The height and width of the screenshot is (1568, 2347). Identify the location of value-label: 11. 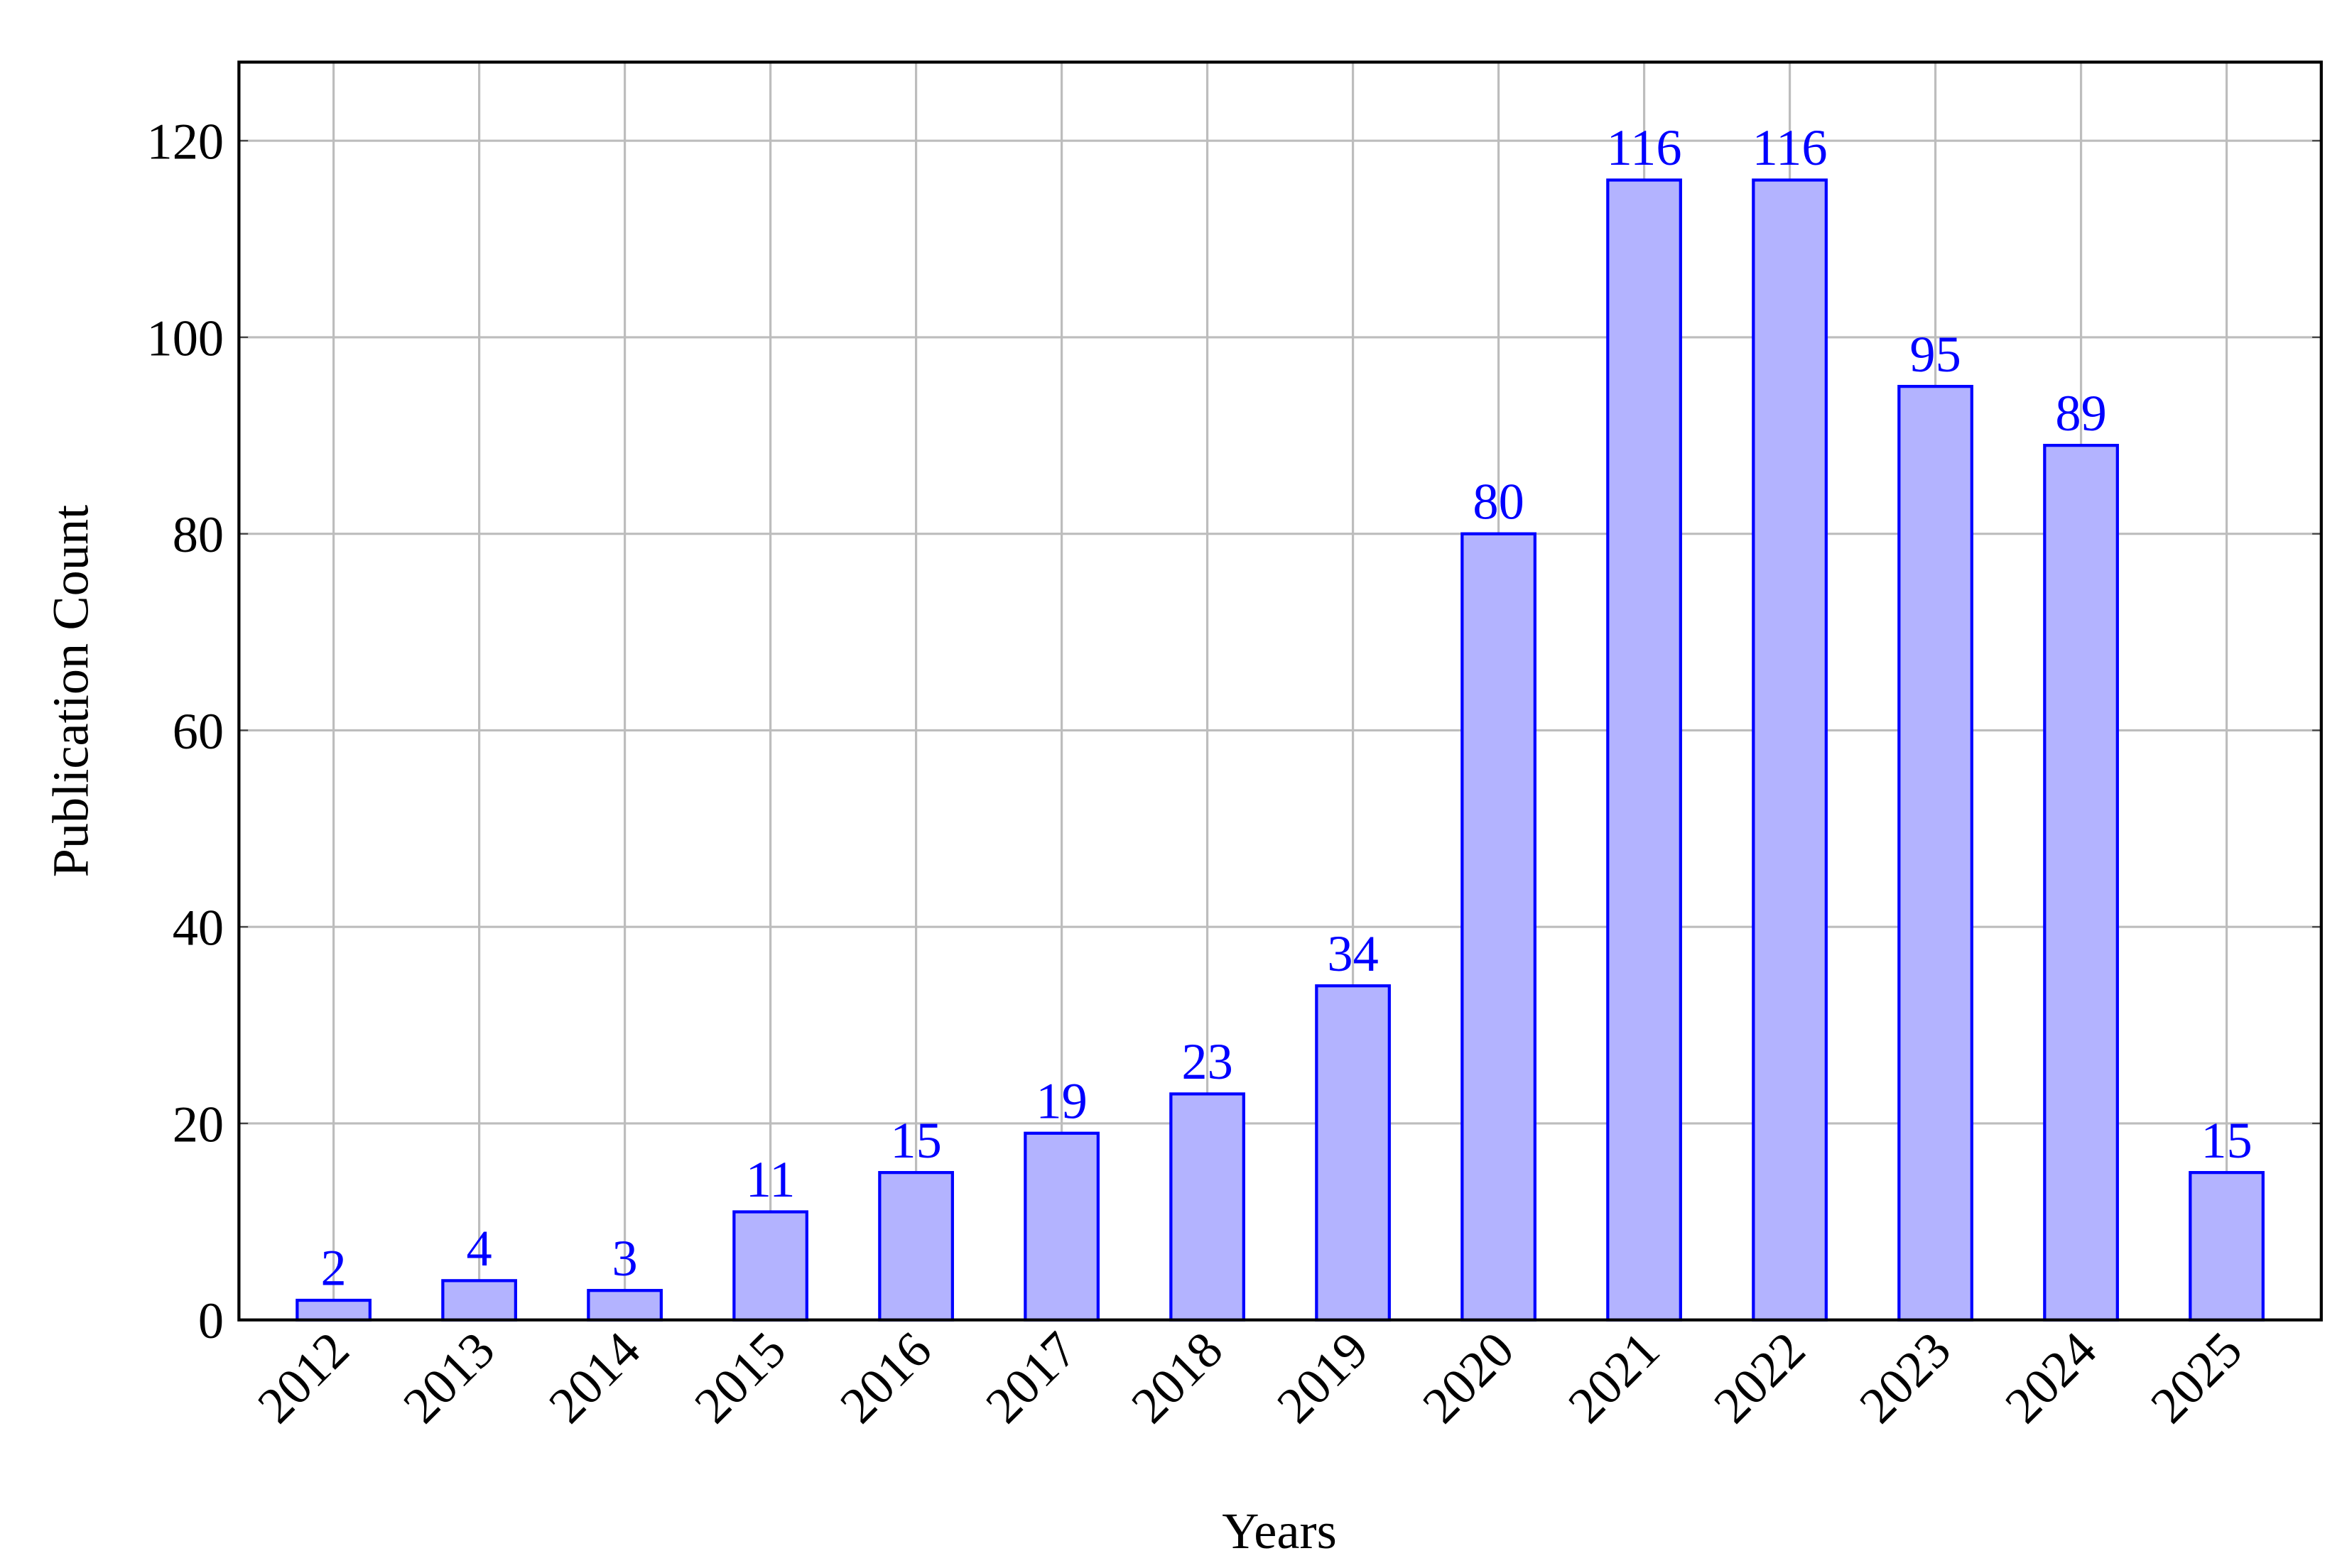
(771, 1179).